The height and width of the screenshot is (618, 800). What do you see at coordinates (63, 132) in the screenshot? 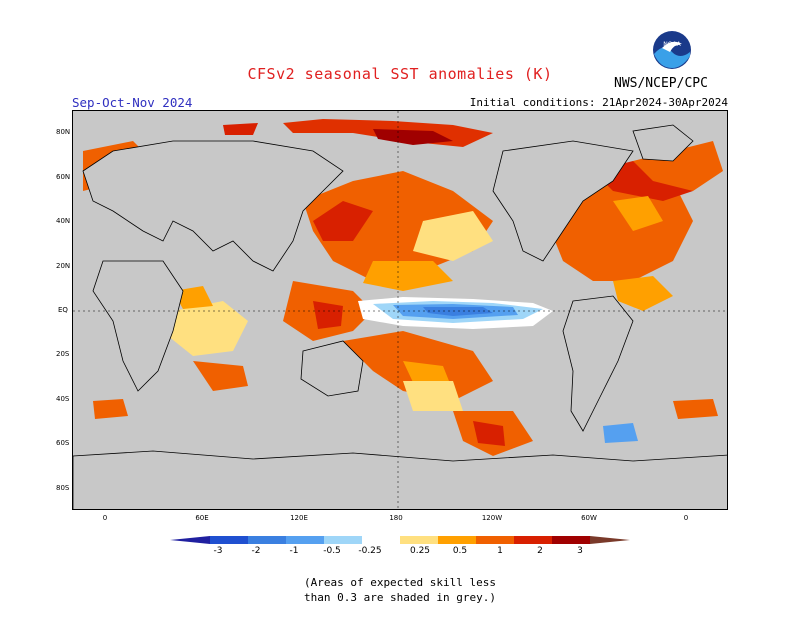
I see `lat-label: 80N` at bounding box center [63, 132].